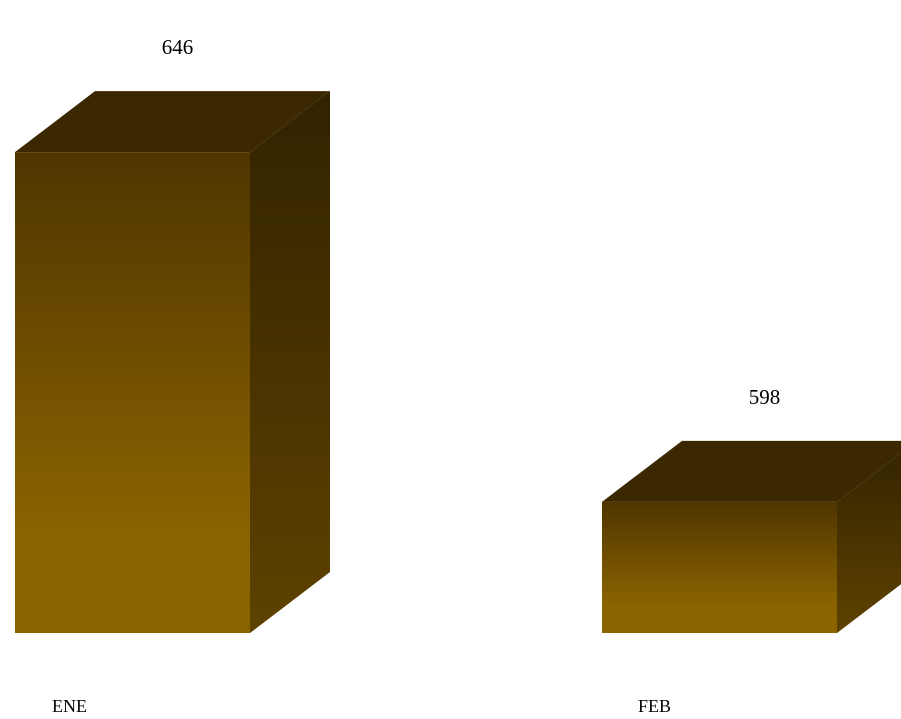  I want to click on data-label: 646, so click(178, 47).